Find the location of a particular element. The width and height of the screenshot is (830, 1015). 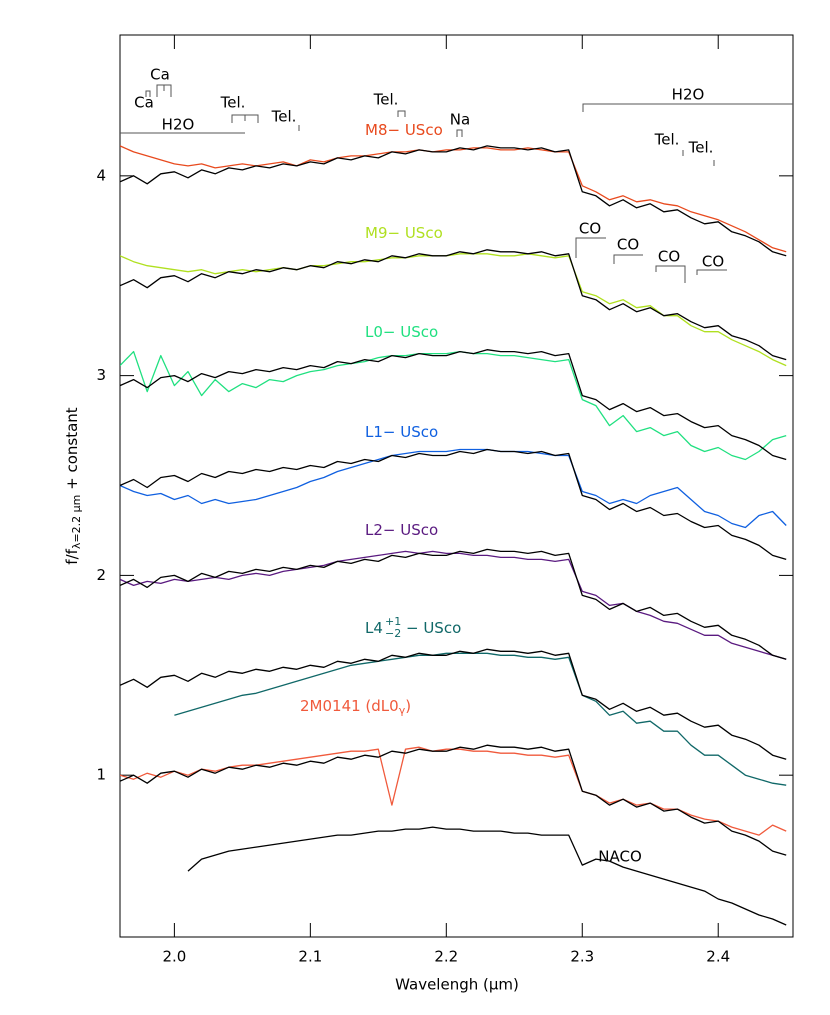

series-name-sup: +1 is located at coordinates (393, 621).